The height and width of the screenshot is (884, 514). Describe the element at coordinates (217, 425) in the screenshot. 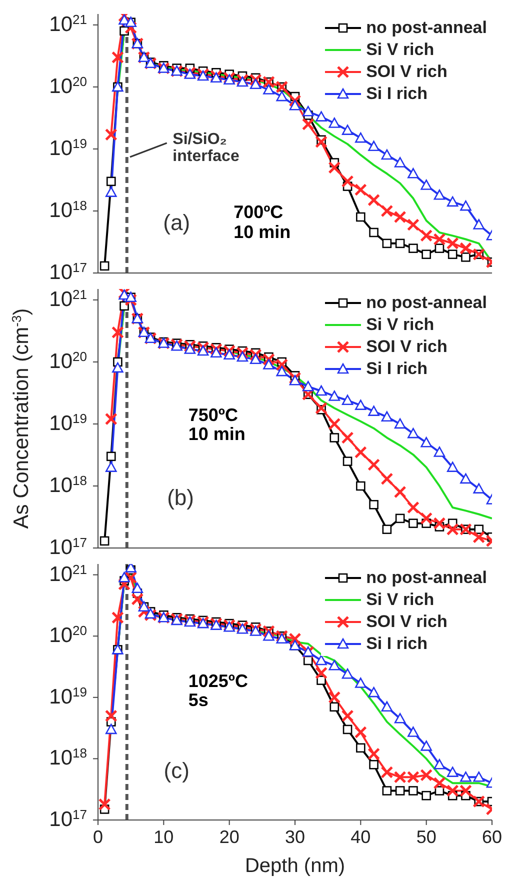

I see `annotation: 750ºC 10 min` at that location.